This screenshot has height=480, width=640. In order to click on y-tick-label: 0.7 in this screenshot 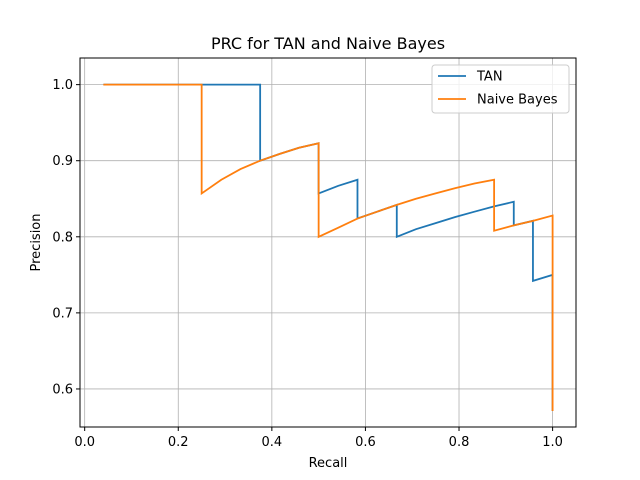, I will do `click(62, 313)`.